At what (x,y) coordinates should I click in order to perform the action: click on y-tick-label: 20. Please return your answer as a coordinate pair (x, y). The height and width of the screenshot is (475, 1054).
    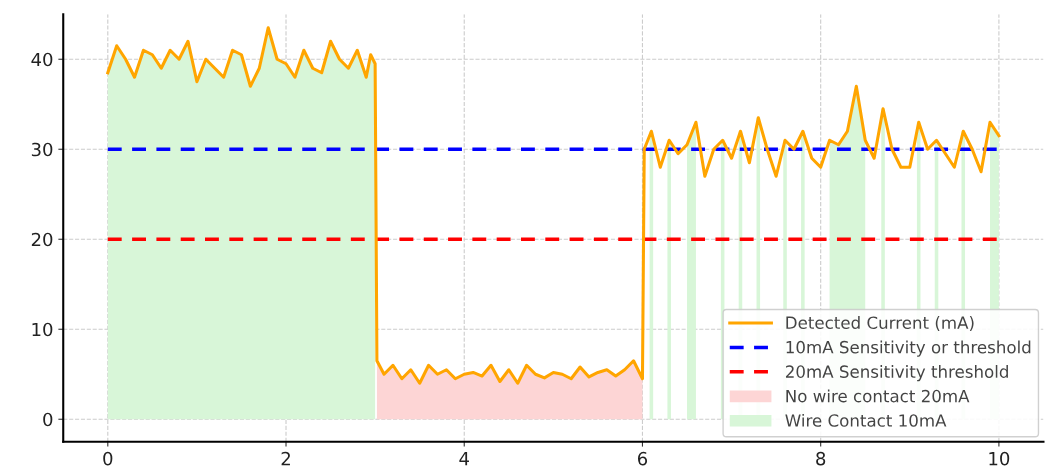
    Looking at the image, I should click on (42, 239).